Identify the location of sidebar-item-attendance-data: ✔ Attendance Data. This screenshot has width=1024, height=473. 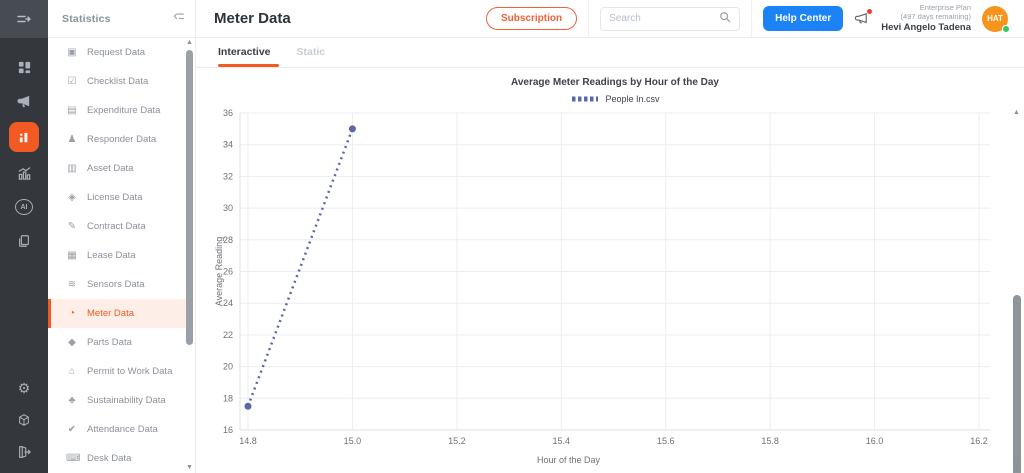
(117, 429).